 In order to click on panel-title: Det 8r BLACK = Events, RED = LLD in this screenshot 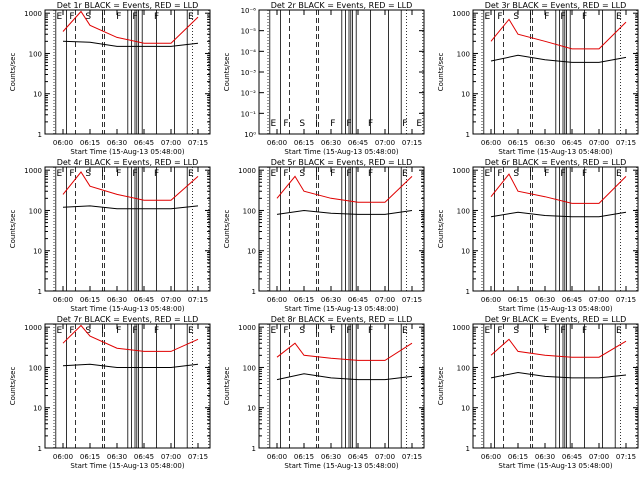, I will do `click(342, 319)`.